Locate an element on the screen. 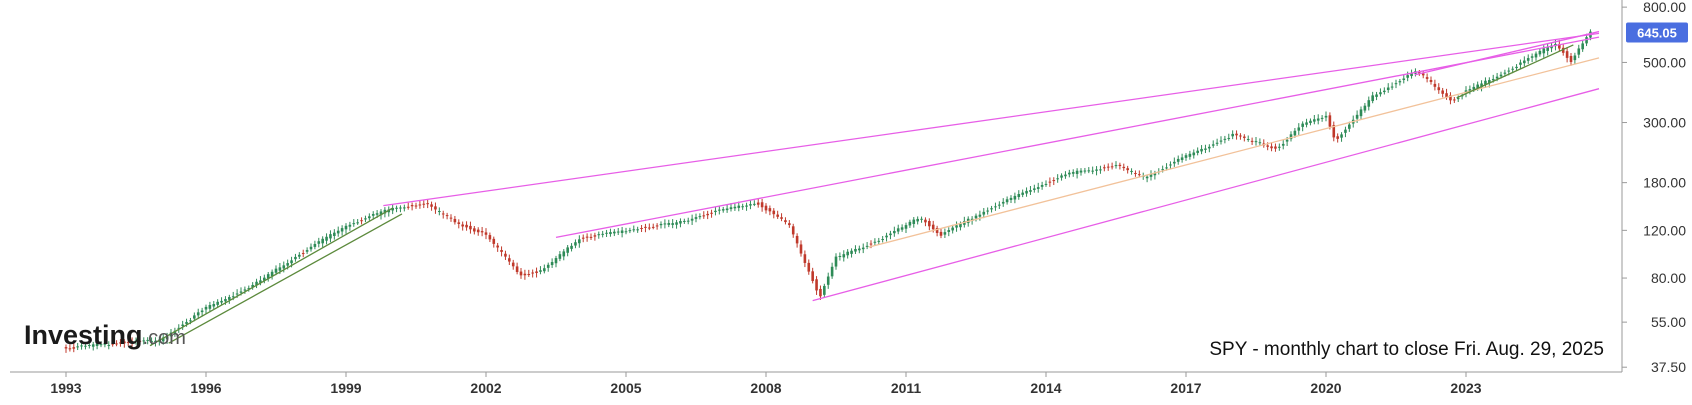 This screenshot has height=405, width=1692. y-tick-label: 55.00 is located at coordinates (1668, 322).